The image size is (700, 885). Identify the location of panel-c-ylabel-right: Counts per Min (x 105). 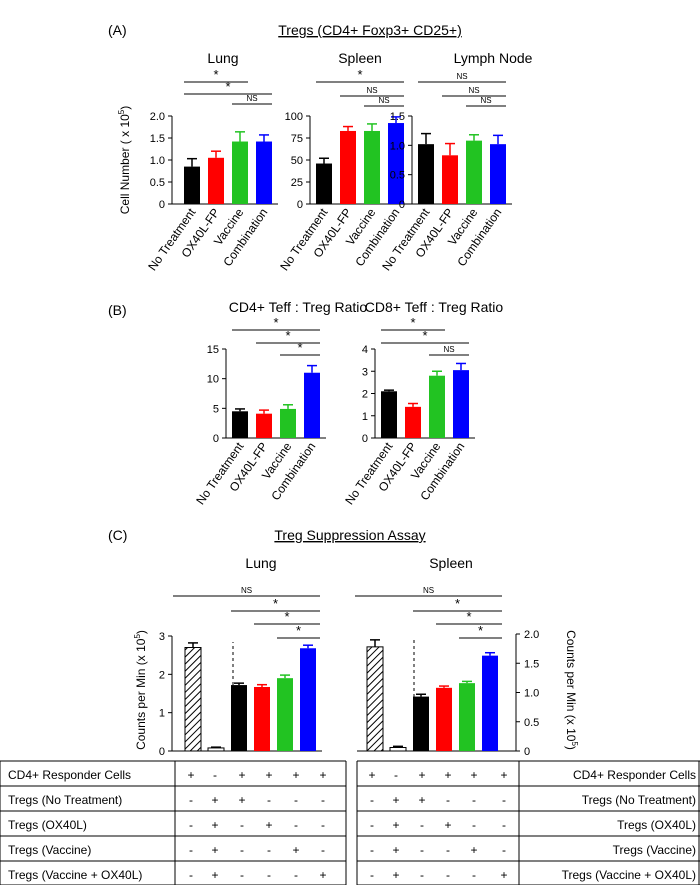
(571, 690).